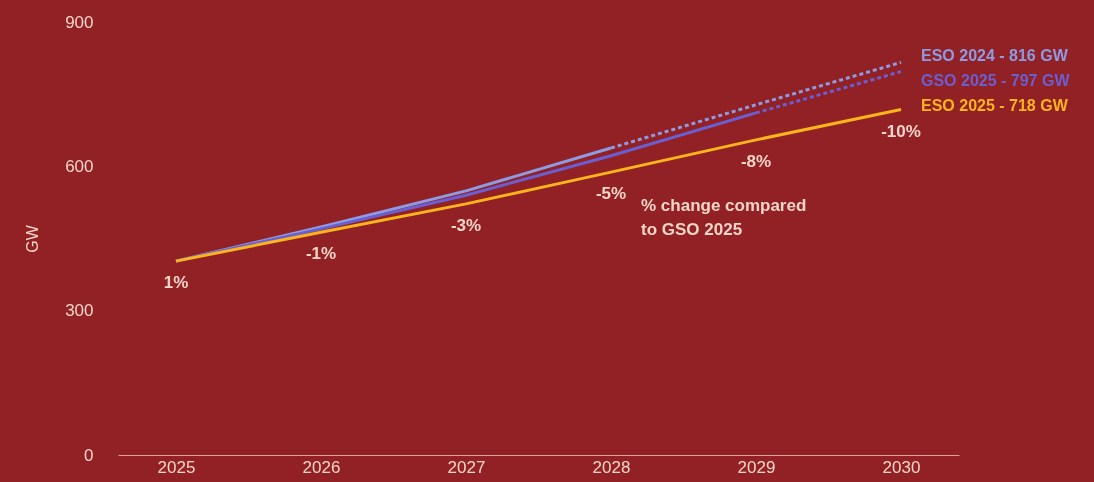  What do you see at coordinates (901, 467) in the screenshot?
I see `x-tick-label: 2030` at bounding box center [901, 467].